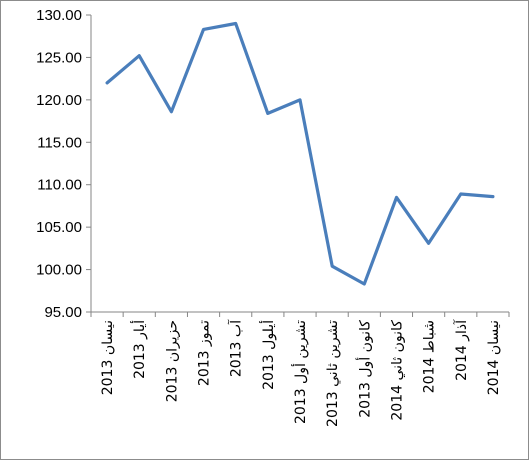 Image resolution: width=529 pixels, height=460 pixels. I want to click on x-tick-label: آب 2013, so click(236, 348).